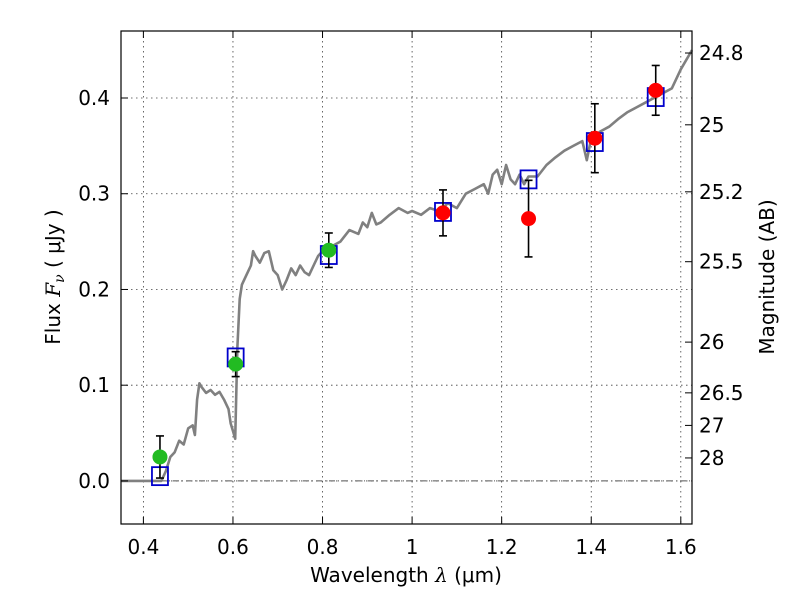 This screenshot has height=600, width=800. What do you see at coordinates (94, 385) in the screenshot?
I see `y-tick-label: 0.1` at bounding box center [94, 385].